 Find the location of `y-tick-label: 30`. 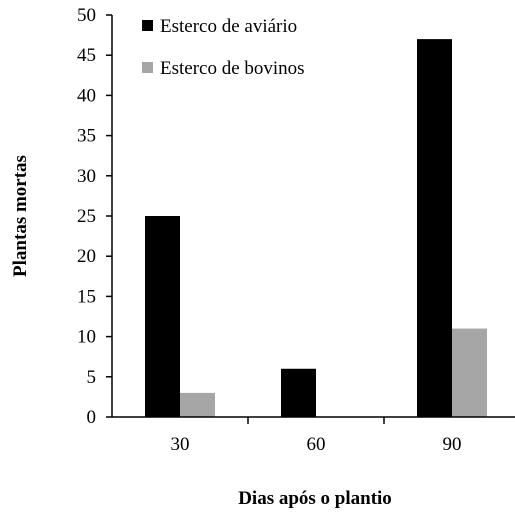

y-tick-label: 30 is located at coordinates (86, 176).